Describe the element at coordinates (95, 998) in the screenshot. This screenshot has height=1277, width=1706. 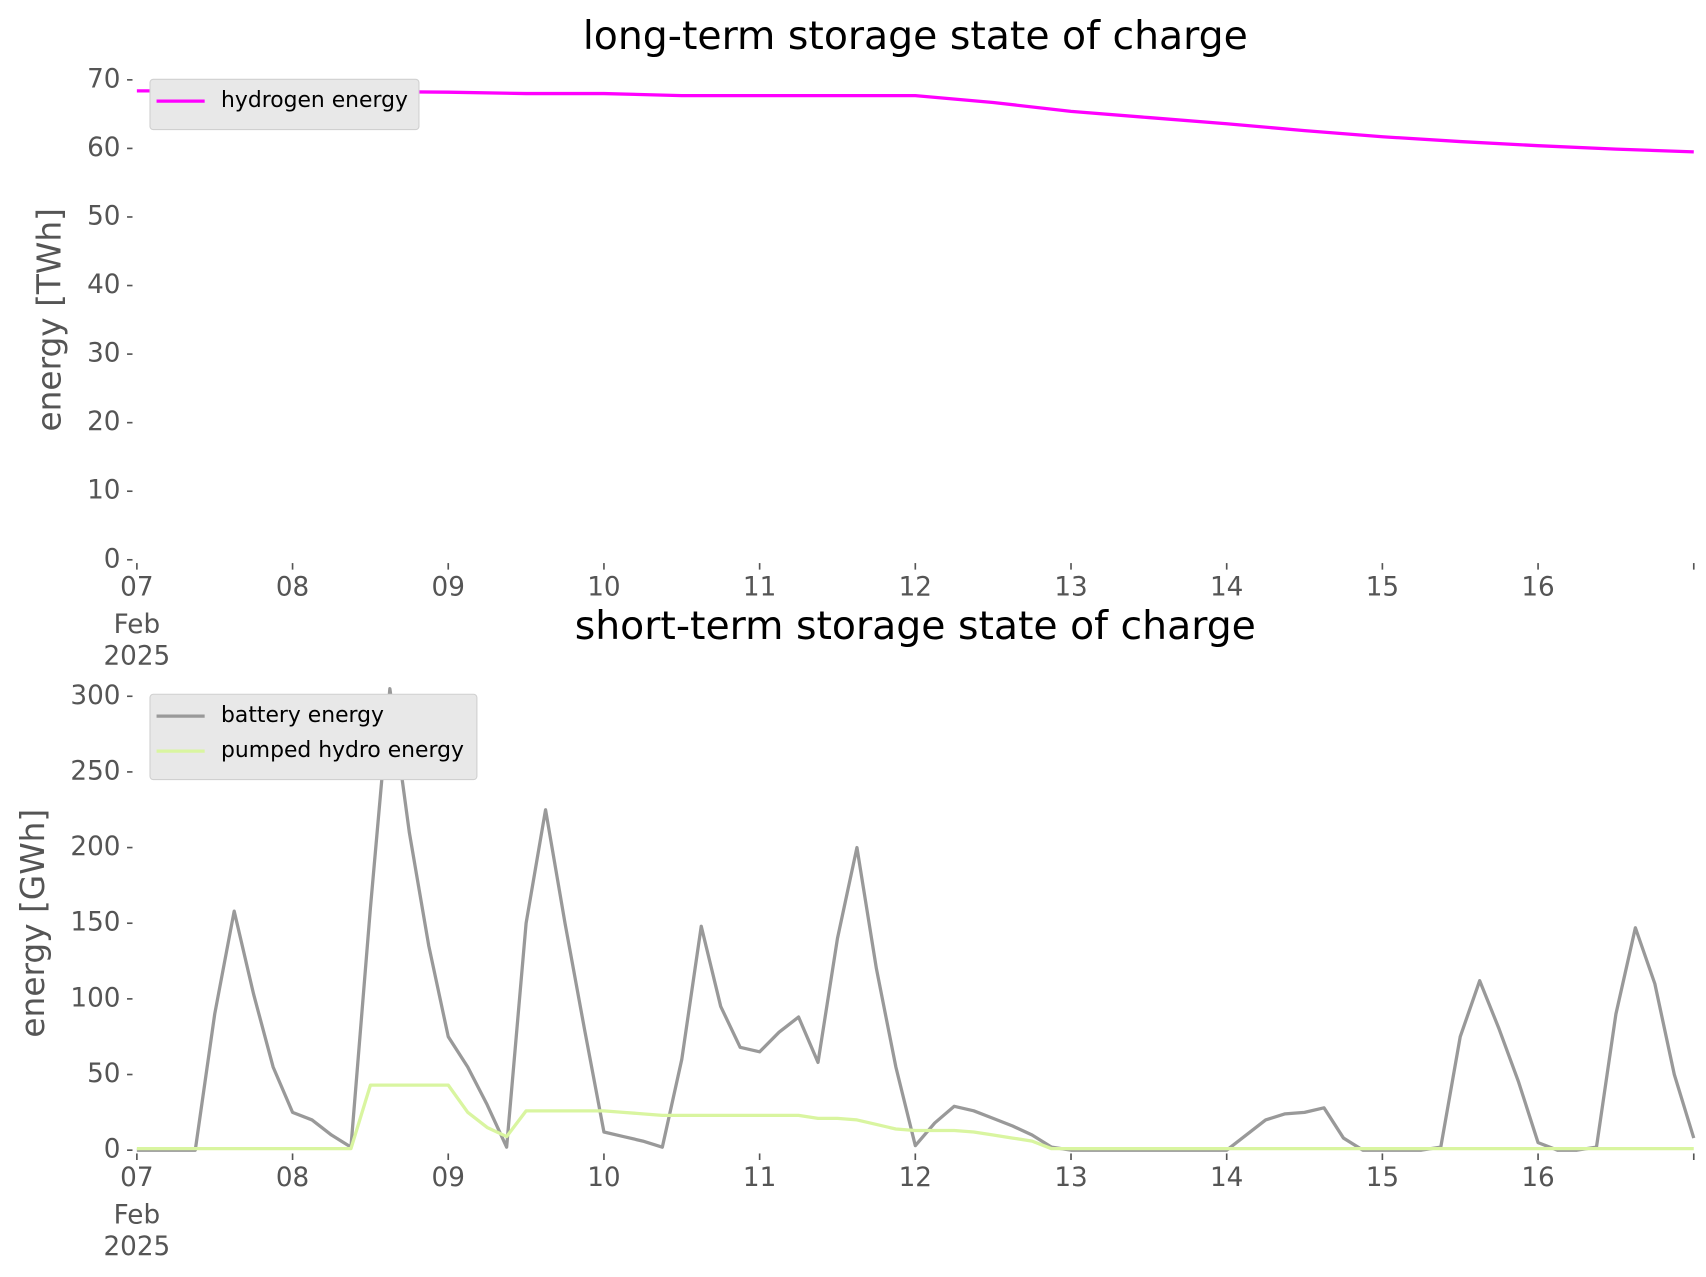
I see `y-tick-label: 100` at that location.